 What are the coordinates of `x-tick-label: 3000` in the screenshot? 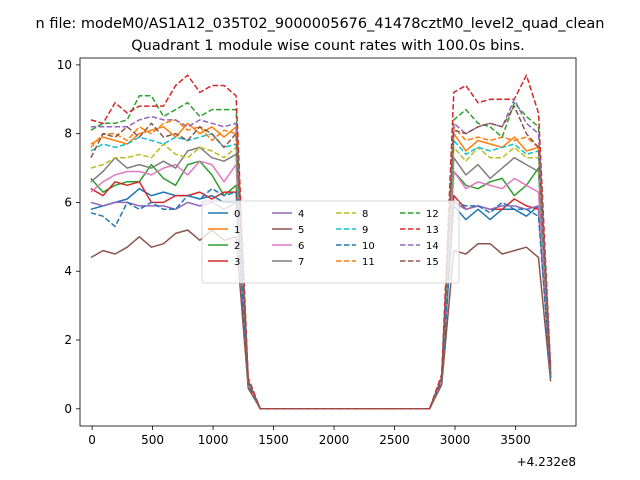 It's located at (455, 440).